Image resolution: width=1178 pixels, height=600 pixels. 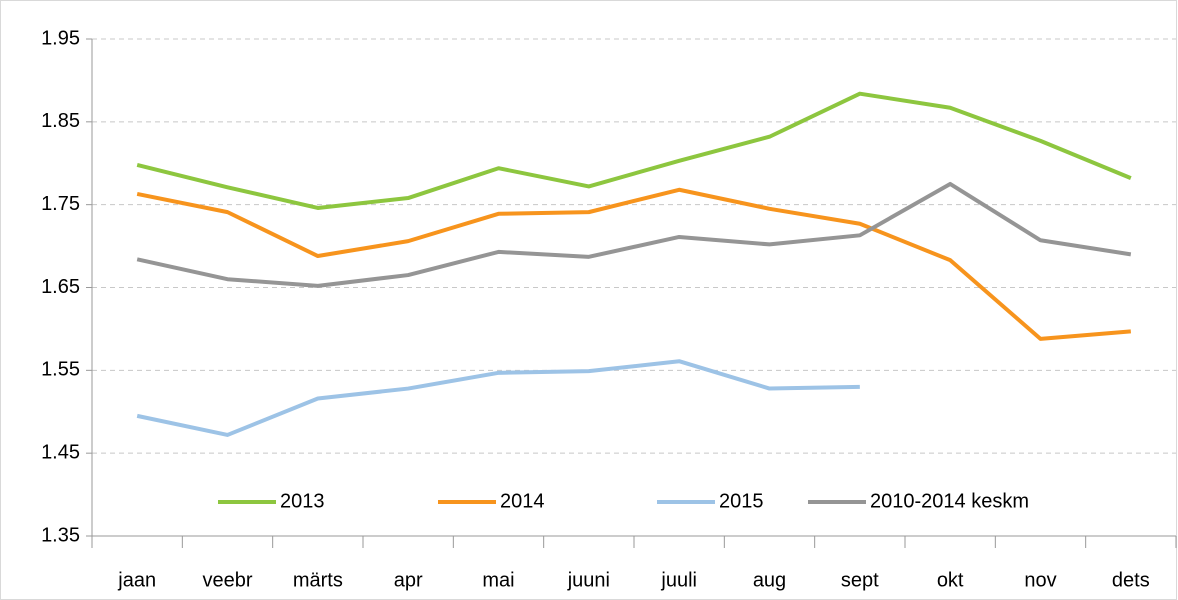 I want to click on legend-label: 2015, so click(x=741, y=501).